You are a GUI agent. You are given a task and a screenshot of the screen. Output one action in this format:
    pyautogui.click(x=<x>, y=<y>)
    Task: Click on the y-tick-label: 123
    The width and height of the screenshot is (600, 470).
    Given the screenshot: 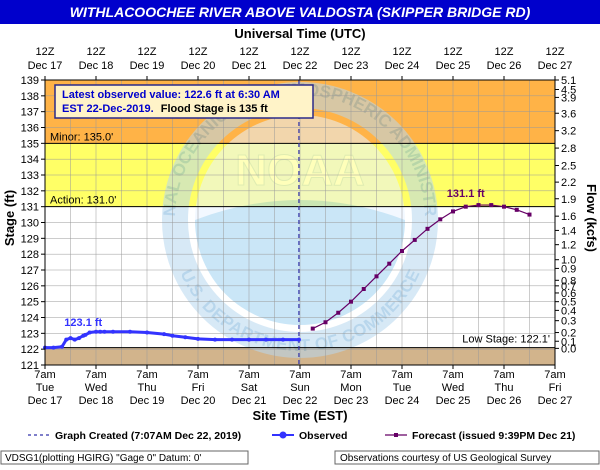 What is the action you would take?
    pyautogui.click(x=30, y=334)
    